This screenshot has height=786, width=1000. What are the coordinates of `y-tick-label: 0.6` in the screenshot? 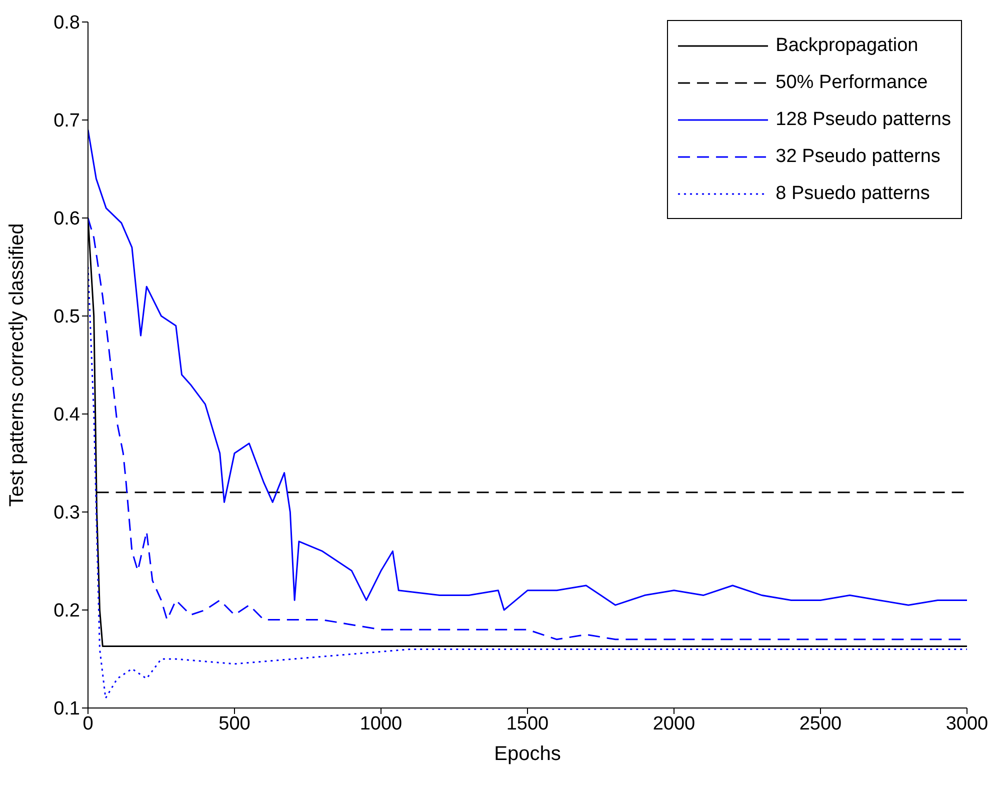 It's located at (67, 219).